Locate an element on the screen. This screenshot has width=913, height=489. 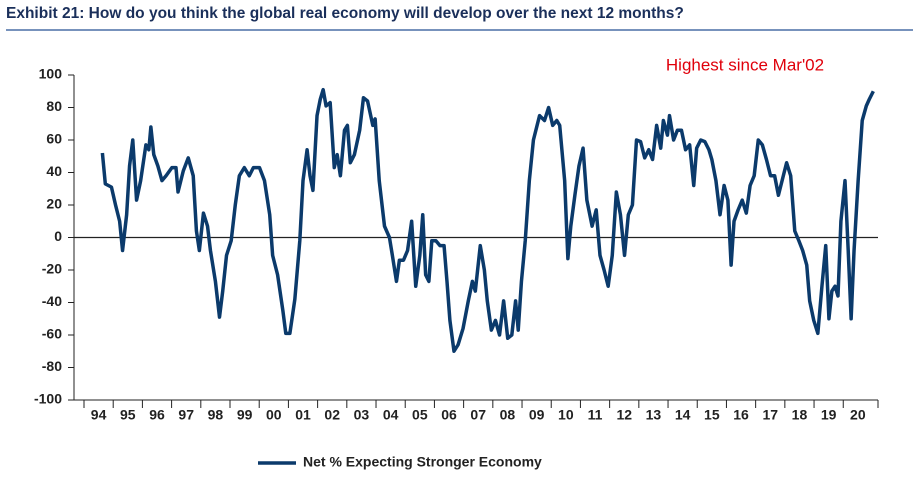
x-tick-label: 11 is located at coordinates (595, 415).